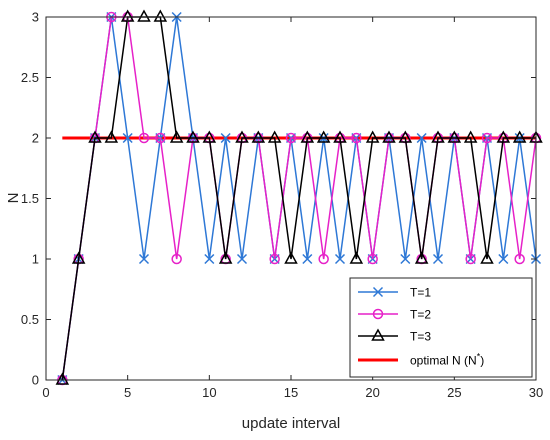  What do you see at coordinates (454, 392) in the screenshot?
I see `x-tick-label: 25` at bounding box center [454, 392].